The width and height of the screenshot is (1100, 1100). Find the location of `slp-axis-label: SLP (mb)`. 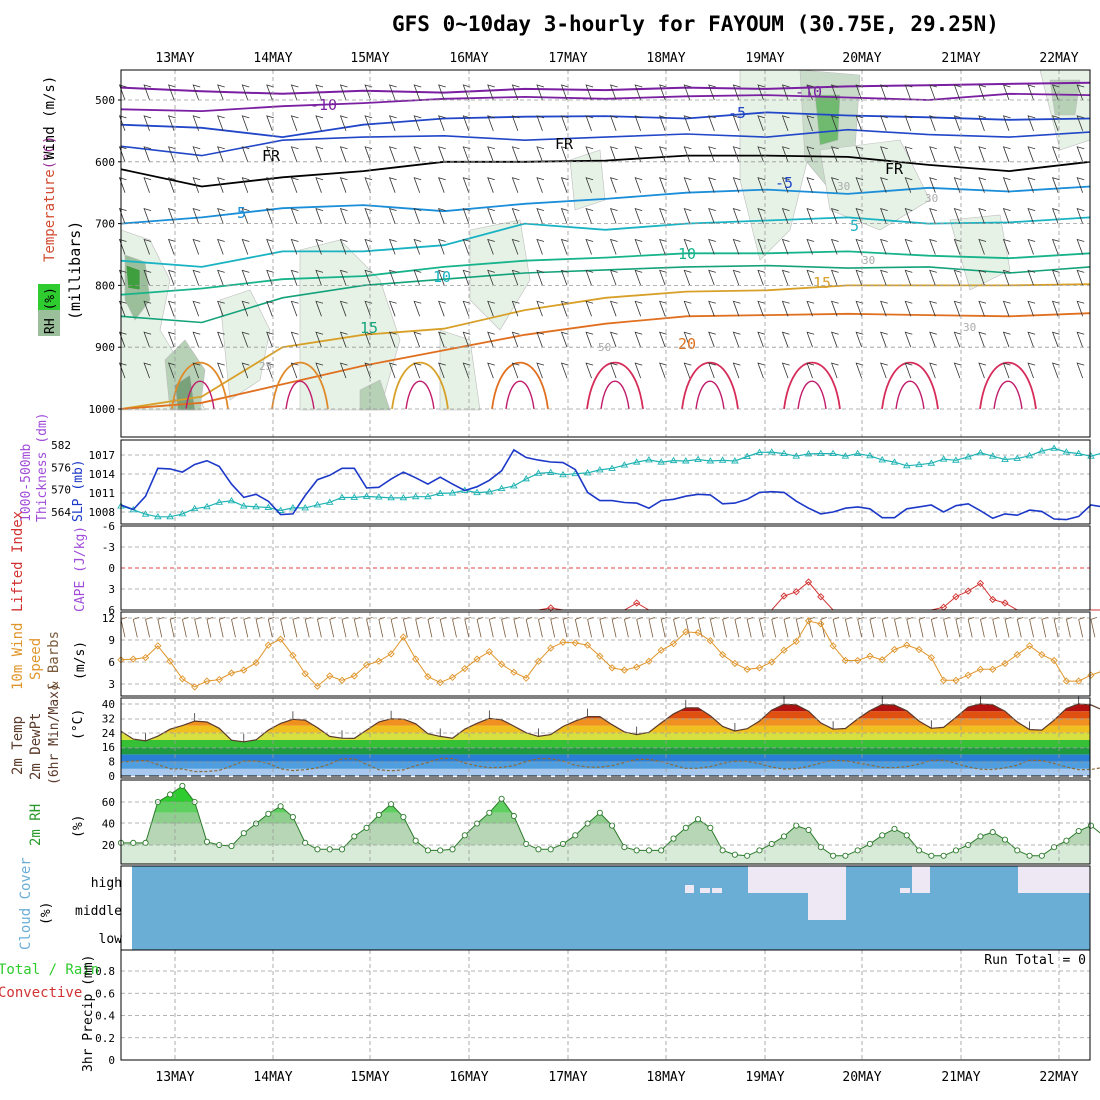

slp-axis-label: SLP (mb) is located at coordinates (78, 490).